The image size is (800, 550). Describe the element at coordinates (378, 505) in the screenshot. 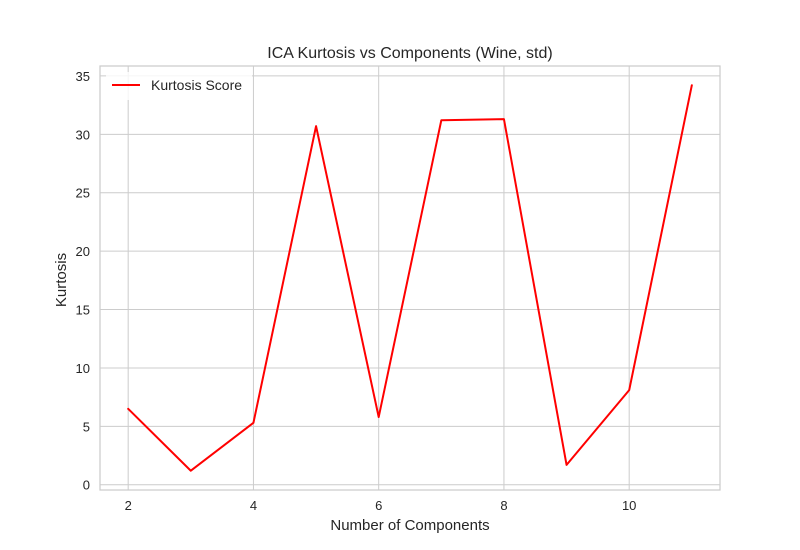

I see `x-tick-label: 6` at that location.